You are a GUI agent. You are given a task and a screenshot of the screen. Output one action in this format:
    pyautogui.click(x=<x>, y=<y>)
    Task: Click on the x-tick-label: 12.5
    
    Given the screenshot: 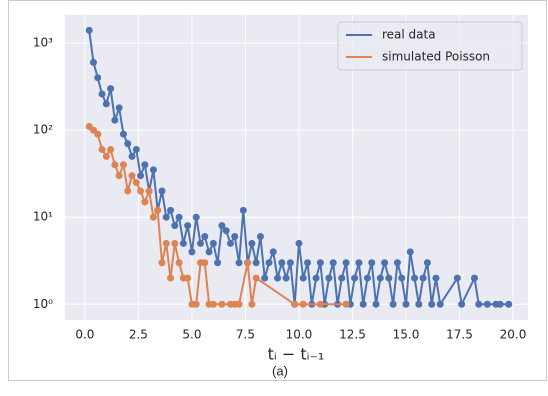 What is the action you would take?
    pyautogui.click(x=352, y=335)
    